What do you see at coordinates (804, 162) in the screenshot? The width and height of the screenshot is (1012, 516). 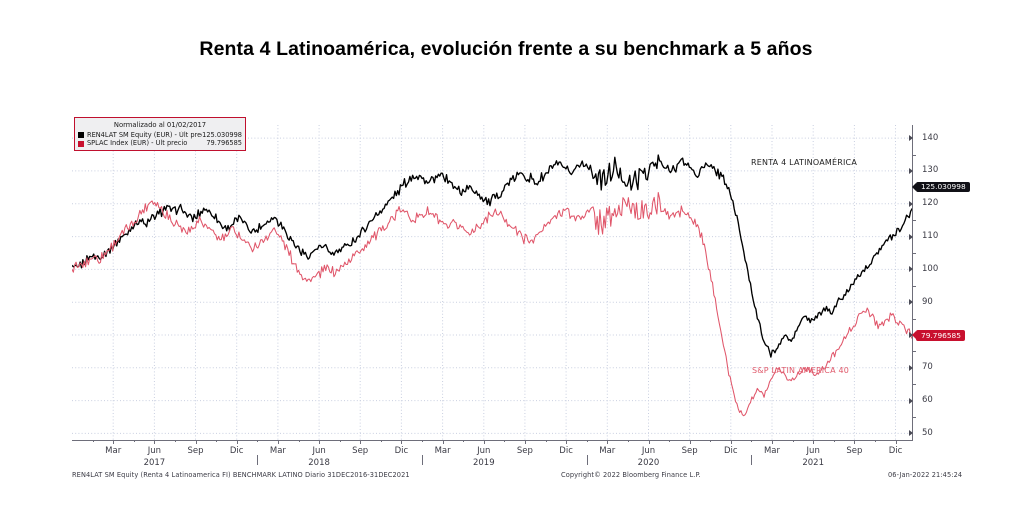 I see `series-annotation-black: RENTA 4 LATINOAMÉRICA` at bounding box center [804, 162].